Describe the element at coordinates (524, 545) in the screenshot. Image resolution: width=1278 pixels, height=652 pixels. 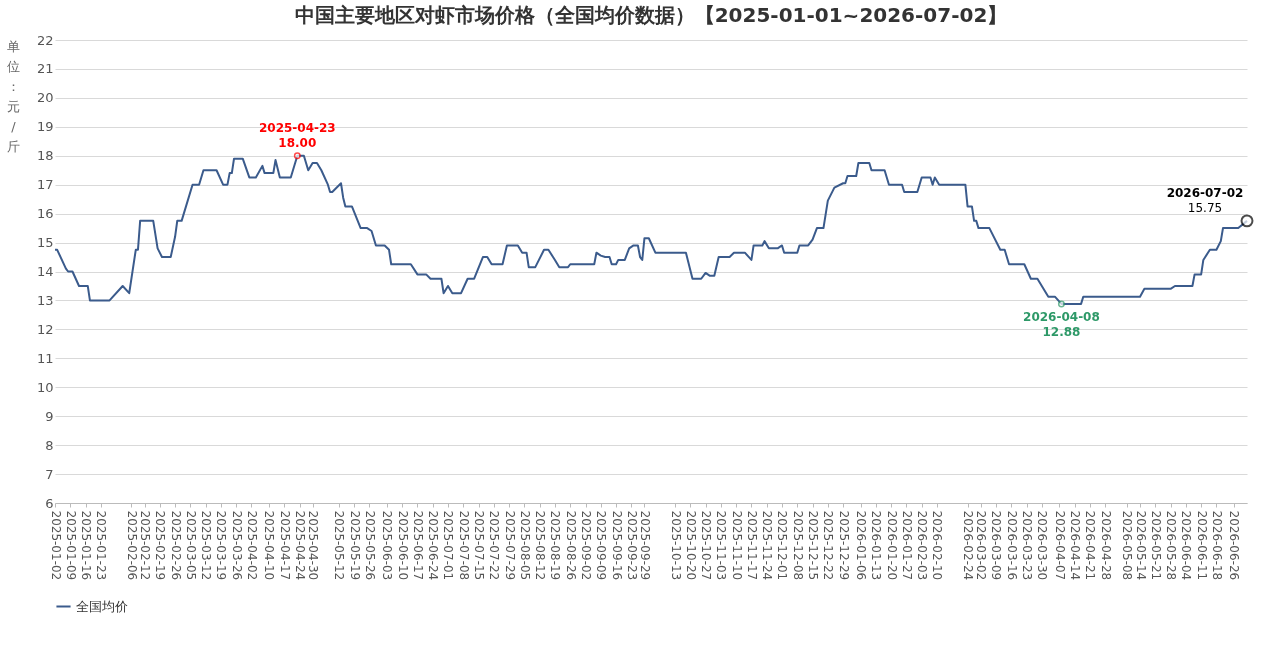
I see `x-tick-label: 2025-08-05` at that location.